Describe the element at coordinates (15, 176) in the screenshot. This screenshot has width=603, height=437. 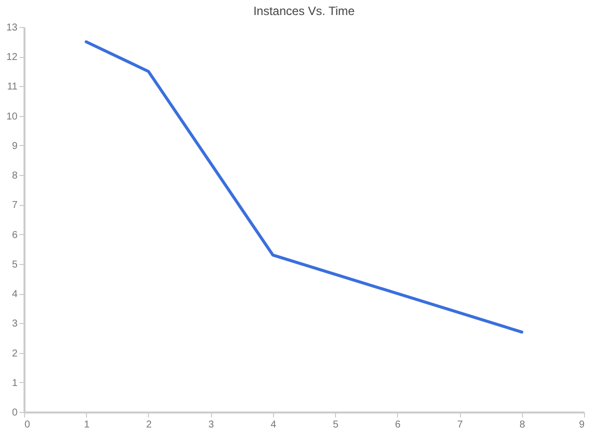
I see `y-tick-label: 8` at that location.